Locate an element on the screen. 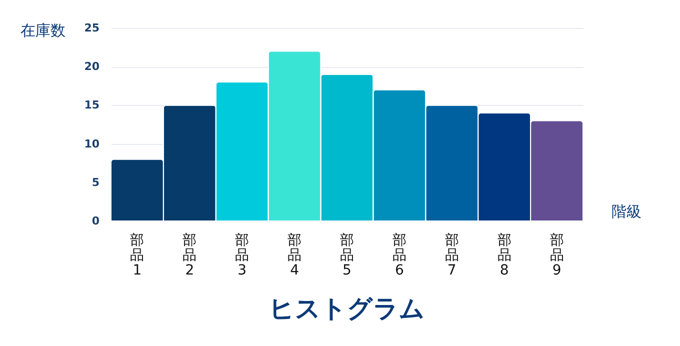 The image size is (680, 346). x-tick-label: 部品5 is located at coordinates (347, 255).